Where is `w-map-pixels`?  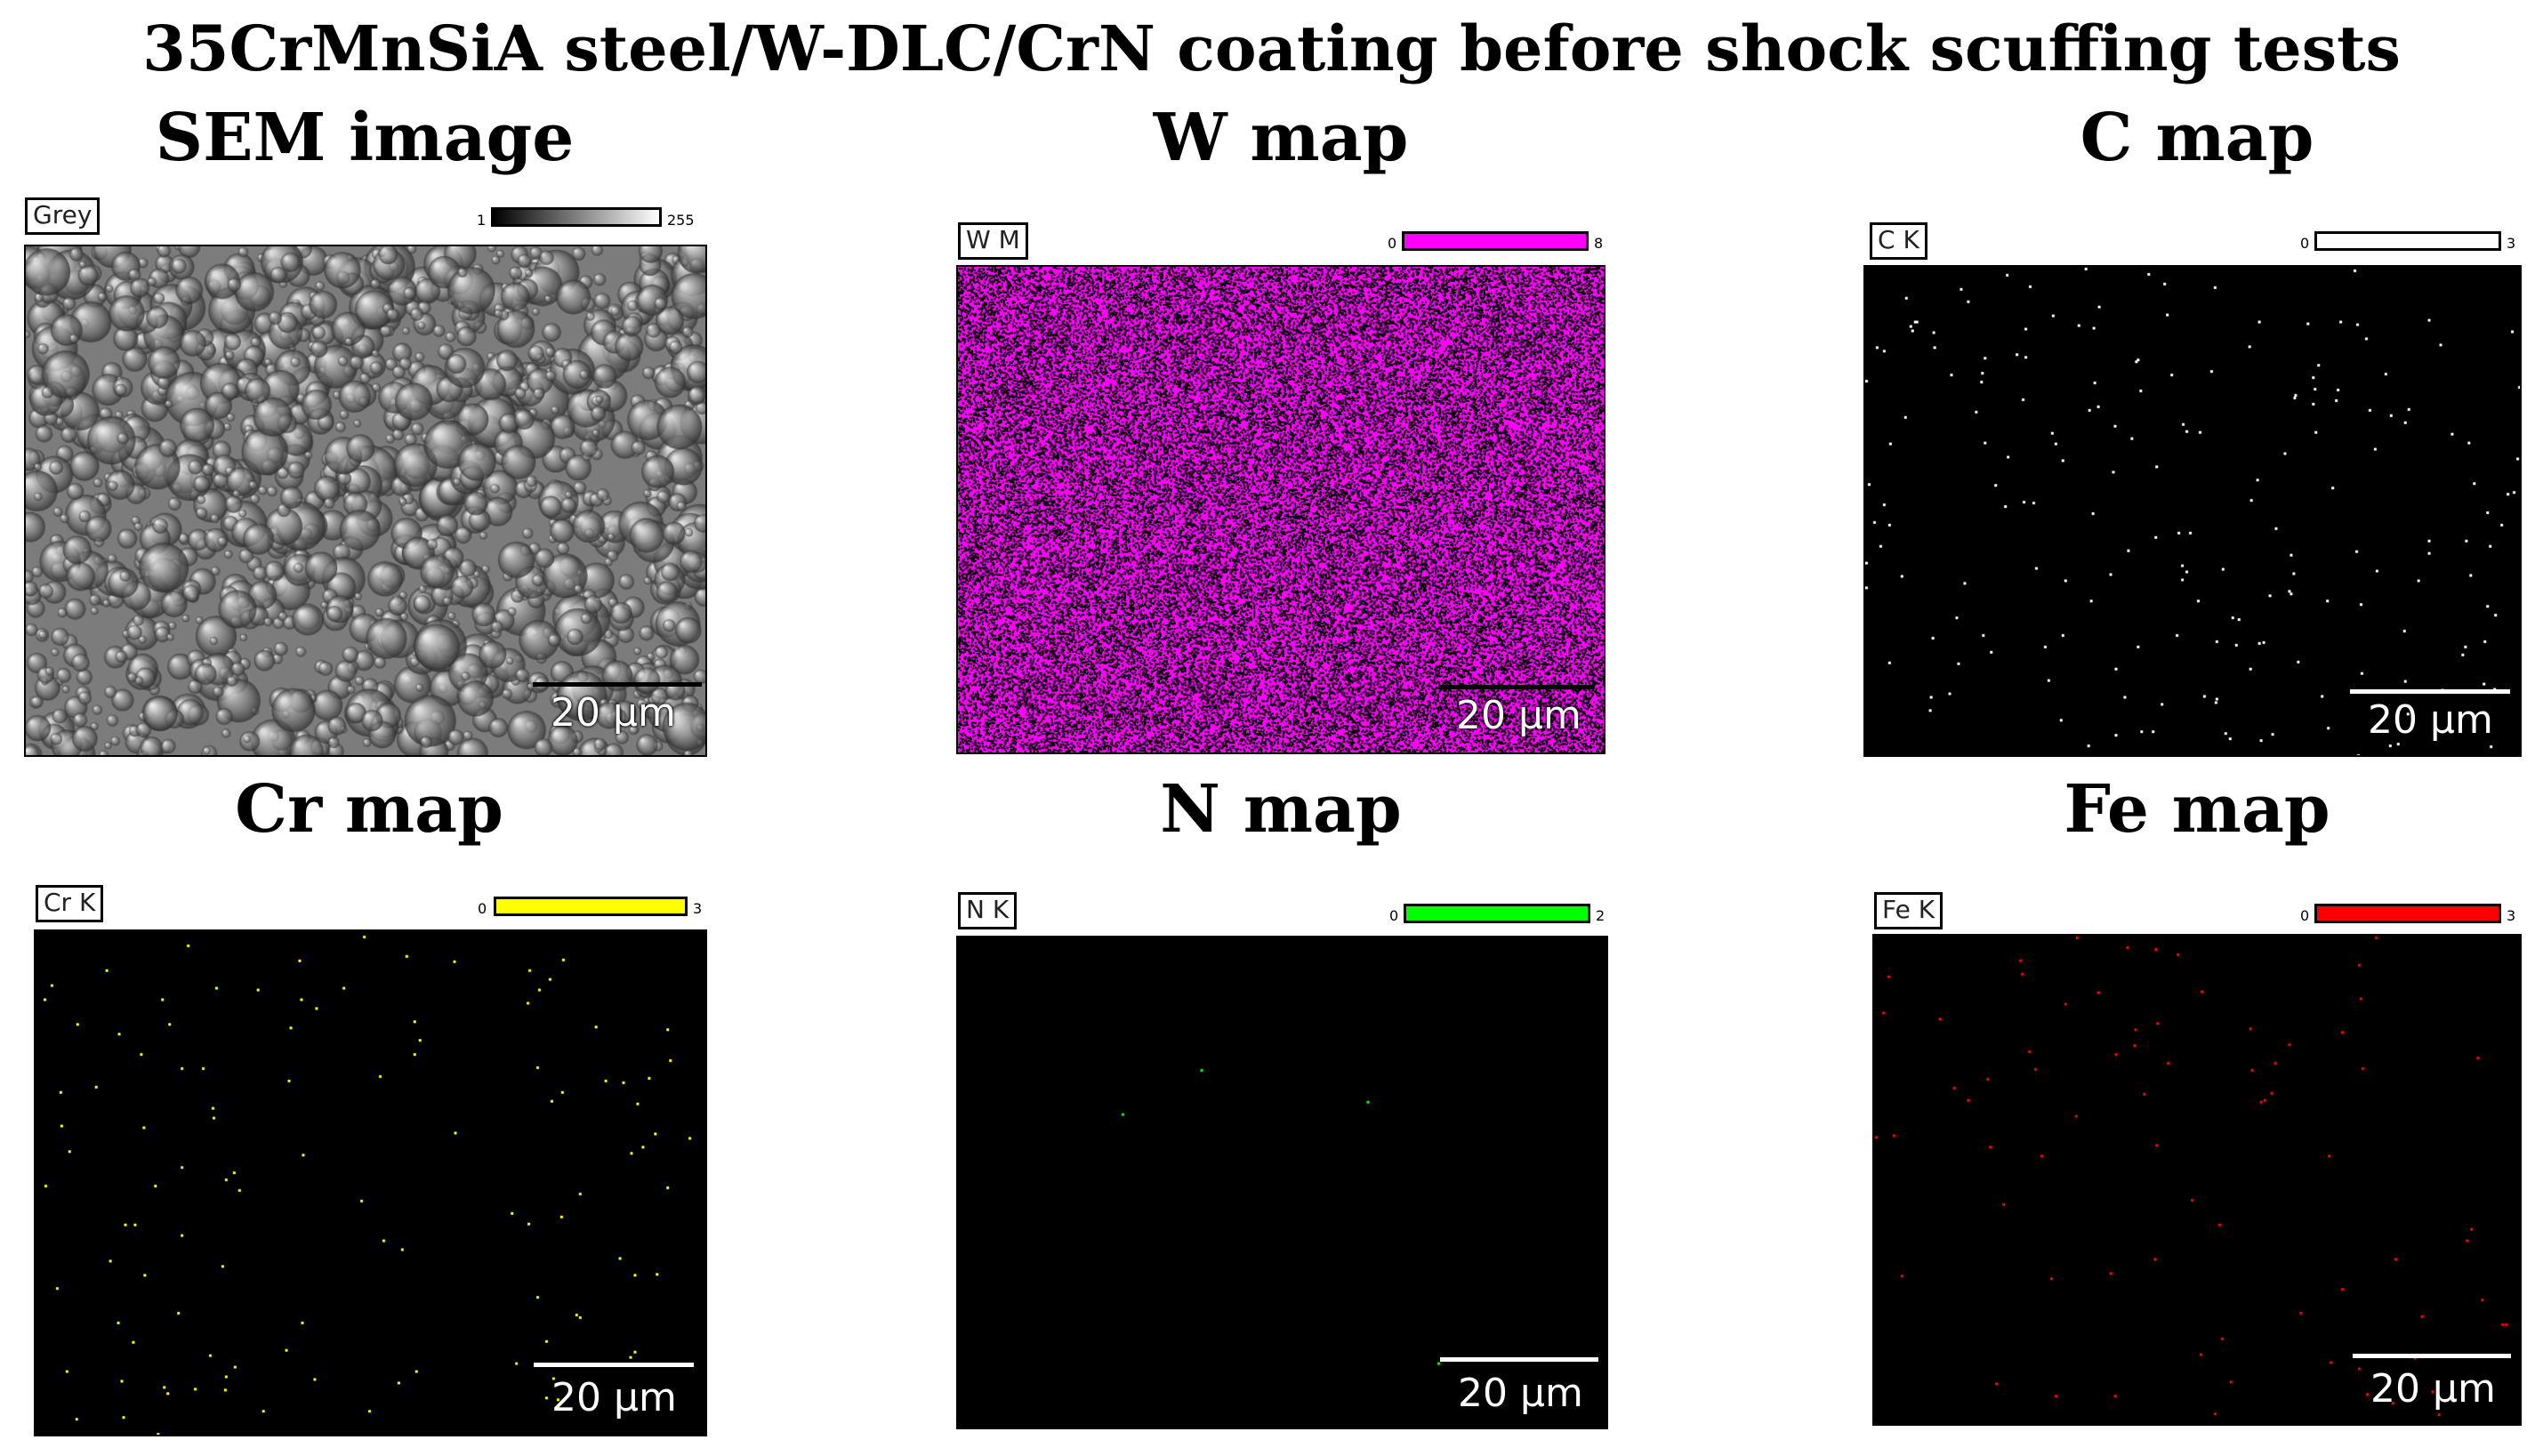
w-map-pixels is located at coordinates (1281, 509).